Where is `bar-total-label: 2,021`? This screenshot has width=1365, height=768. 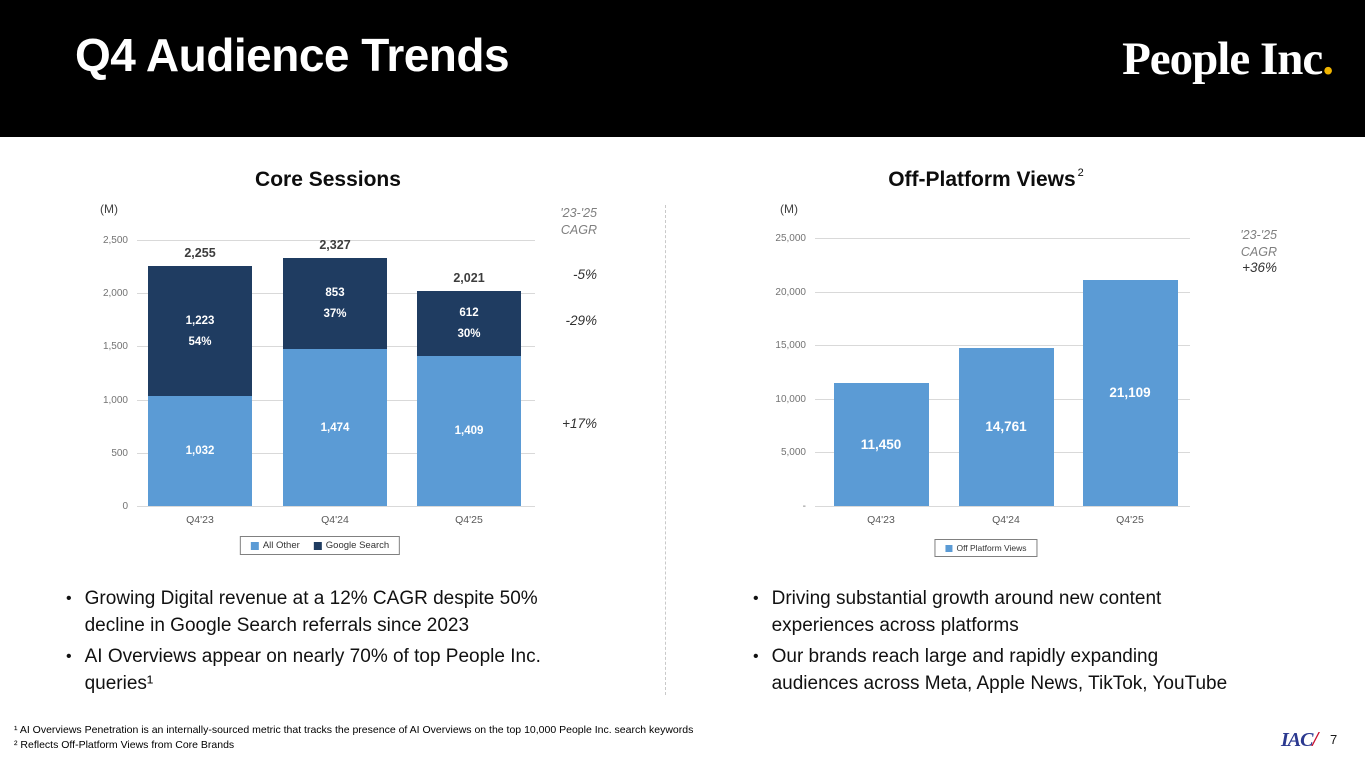 bar-total-label: 2,021 is located at coordinates (469, 277).